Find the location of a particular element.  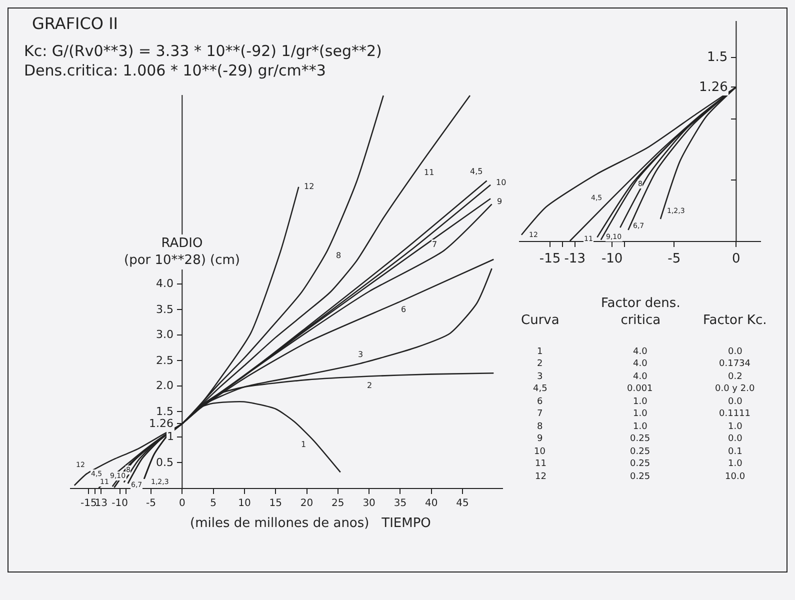

annotation: 3 is located at coordinates (361, 354).